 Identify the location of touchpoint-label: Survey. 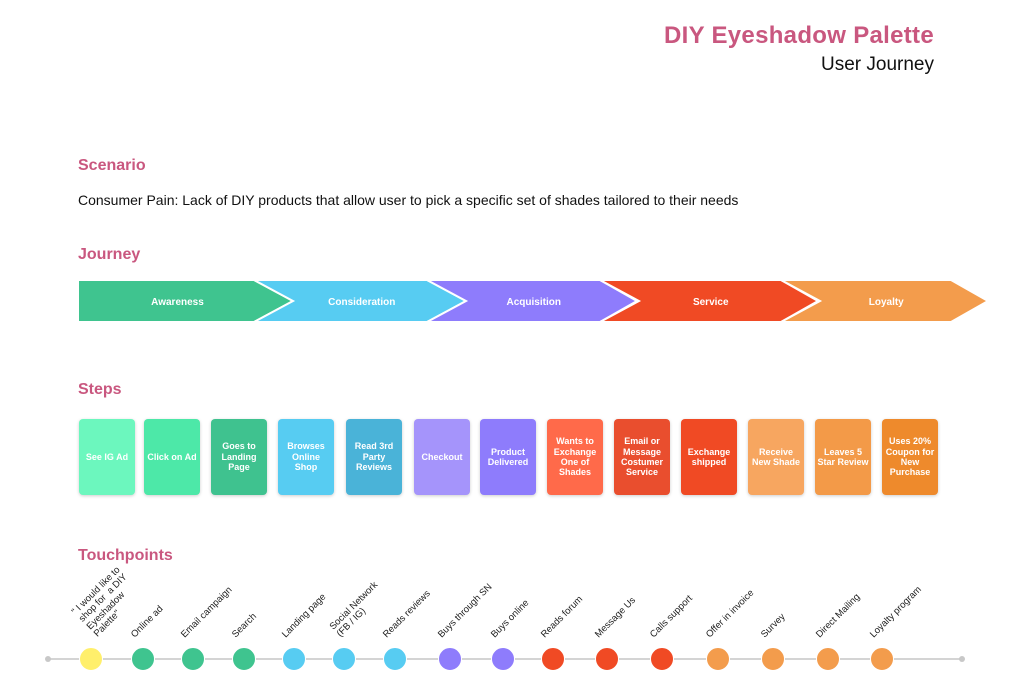
(773, 625).